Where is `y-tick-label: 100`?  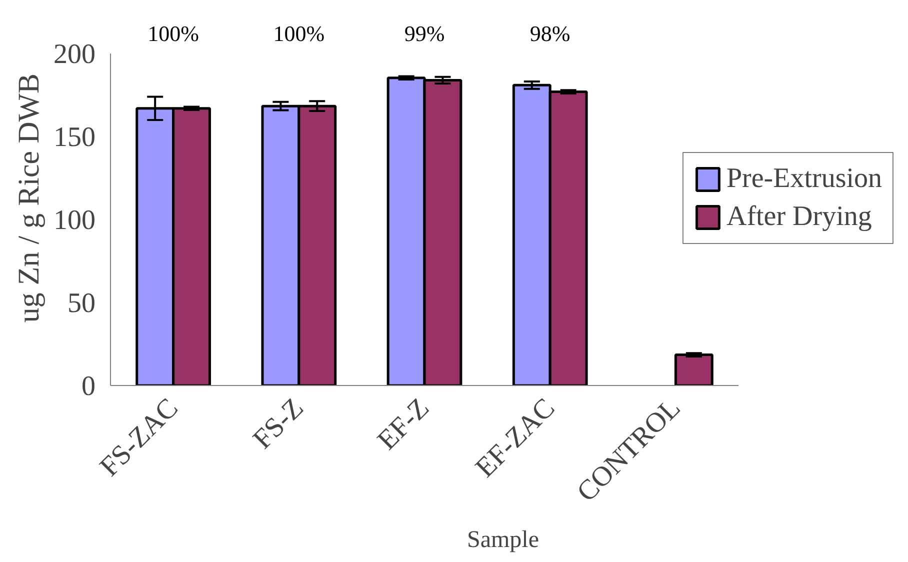
y-tick-label: 100 is located at coordinates (75, 220).